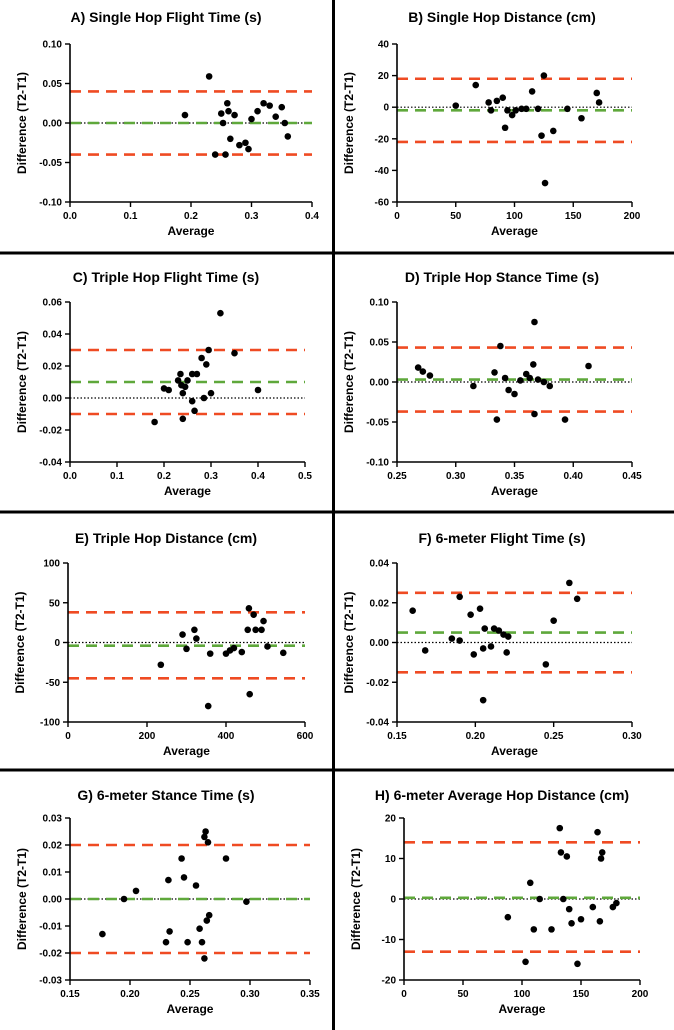  What do you see at coordinates (380, 383) in the screenshot?
I see `y-tick-label-d: 0.00` at bounding box center [380, 383].